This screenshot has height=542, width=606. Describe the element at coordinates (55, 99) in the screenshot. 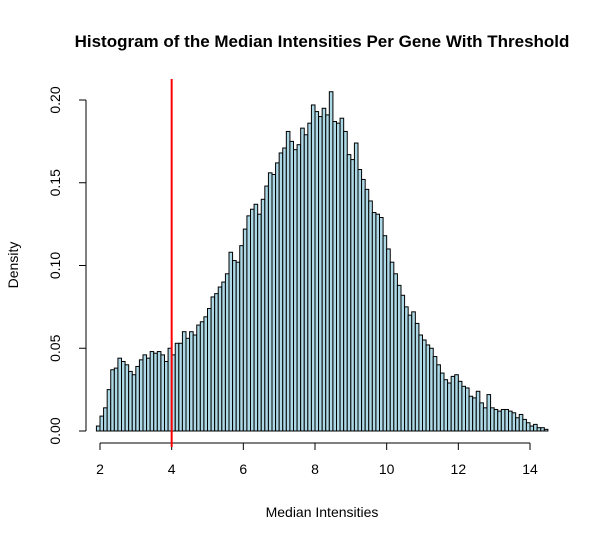

I see `y-tick-label: 0.20` at that location.